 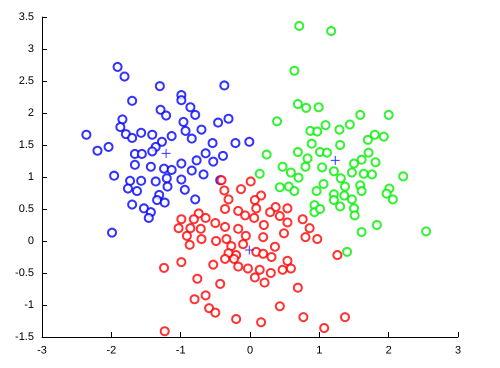 What do you see at coordinates (319, 350) in the screenshot?
I see `x-tick-label: 1` at bounding box center [319, 350].